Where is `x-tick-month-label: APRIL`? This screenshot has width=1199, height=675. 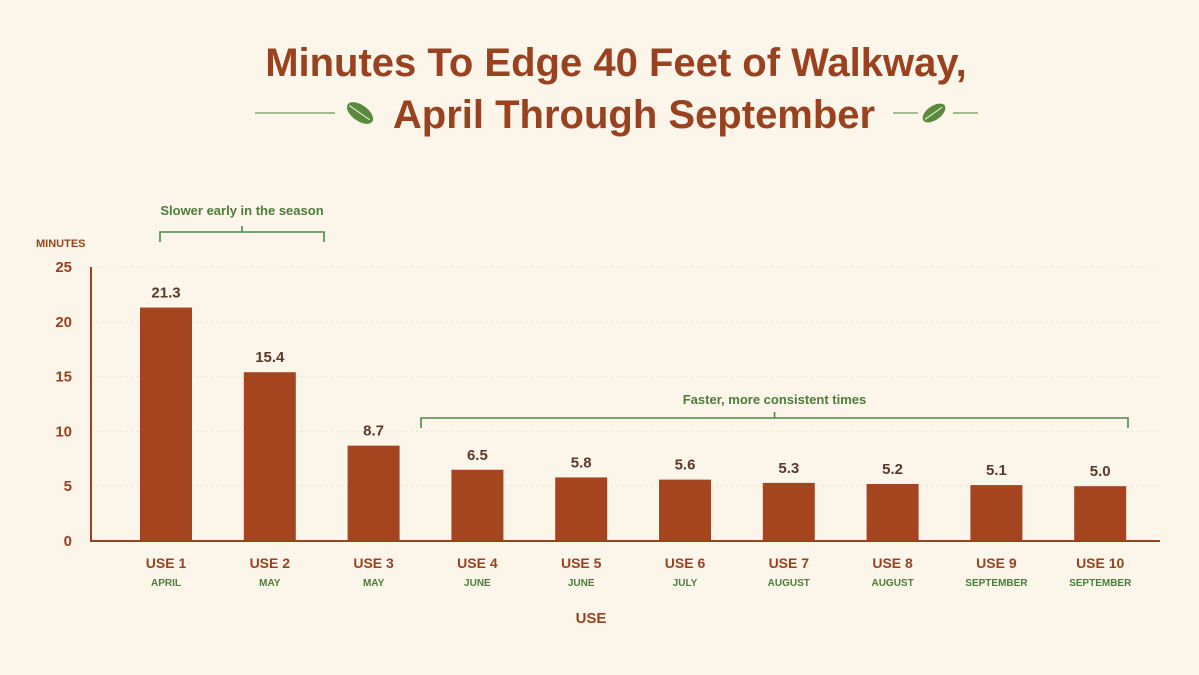
x-tick-month-label: APRIL is located at coordinates (166, 583).